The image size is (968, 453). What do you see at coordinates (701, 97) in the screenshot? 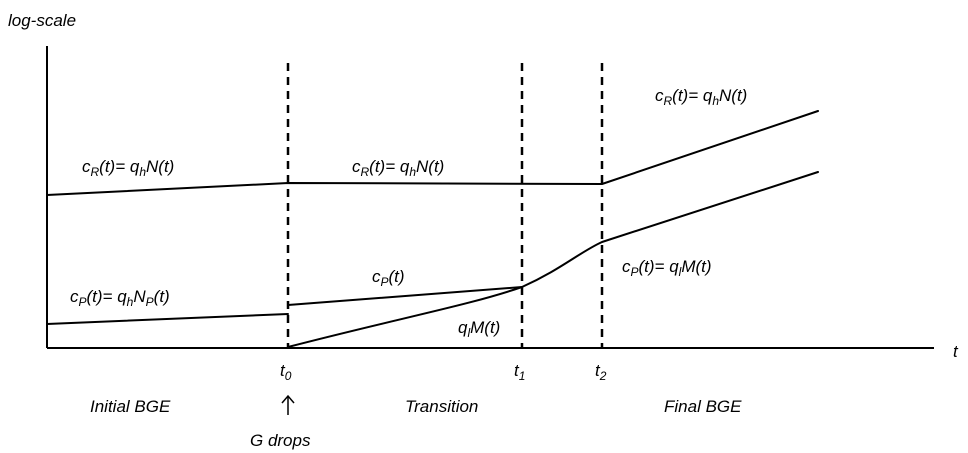
I see `cr-final-label: cR(t)= qhN(t)` at bounding box center [701, 97].